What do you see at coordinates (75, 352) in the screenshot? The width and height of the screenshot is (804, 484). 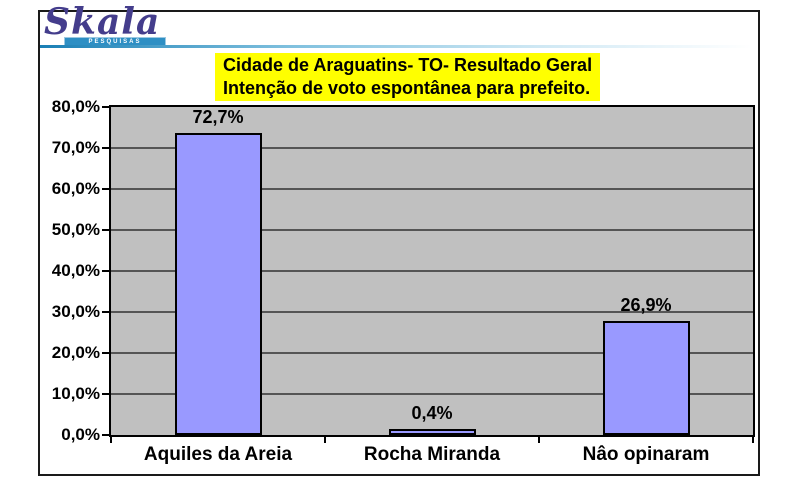 I see `y-axis-tick-label: 20,0%` at bounding box center [75, 352].